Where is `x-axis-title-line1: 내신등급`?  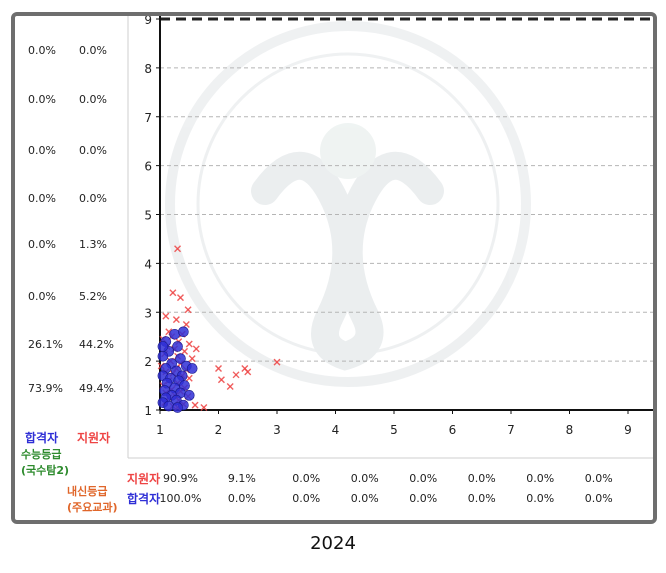 x-axis-title-line1: 내신등급 is located at coordinates (87, 491).